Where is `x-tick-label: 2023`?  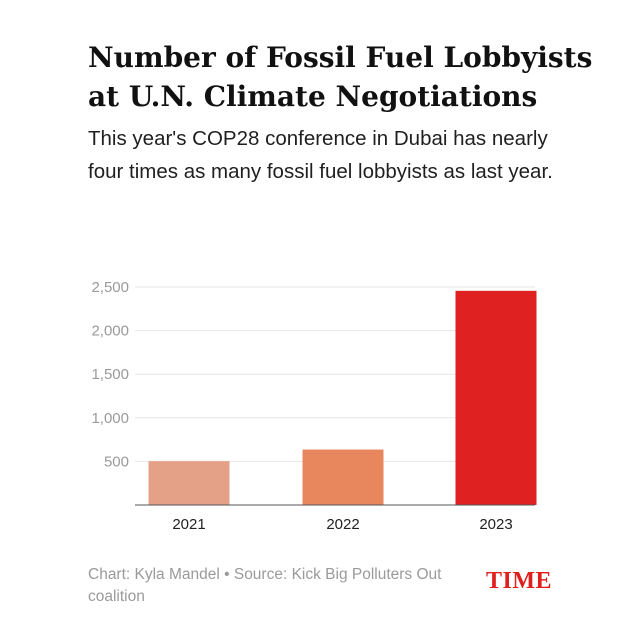
x-tick-label: 2023 is located at coordinates (495, 524).